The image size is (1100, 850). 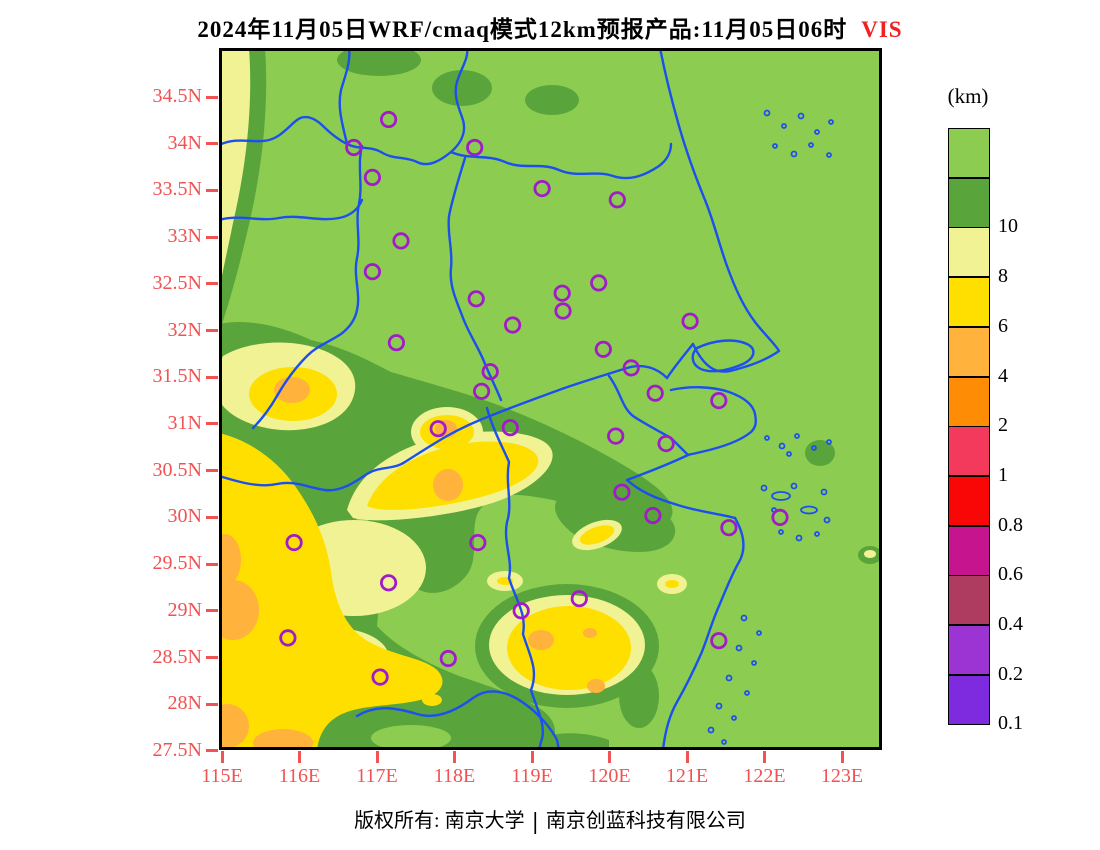 What do you see at coordinates (184, 516) in the screenshot?
I see `y-axis-label: 30N` at bounding box center [184, 516].